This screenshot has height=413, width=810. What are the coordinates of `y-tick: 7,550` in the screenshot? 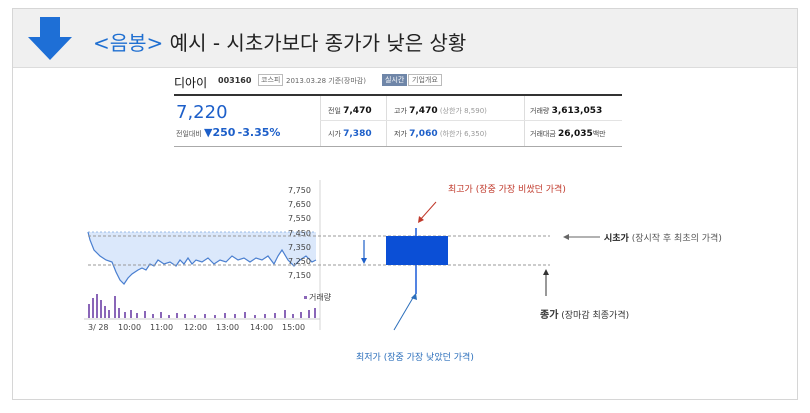 It's located at (299, 218).